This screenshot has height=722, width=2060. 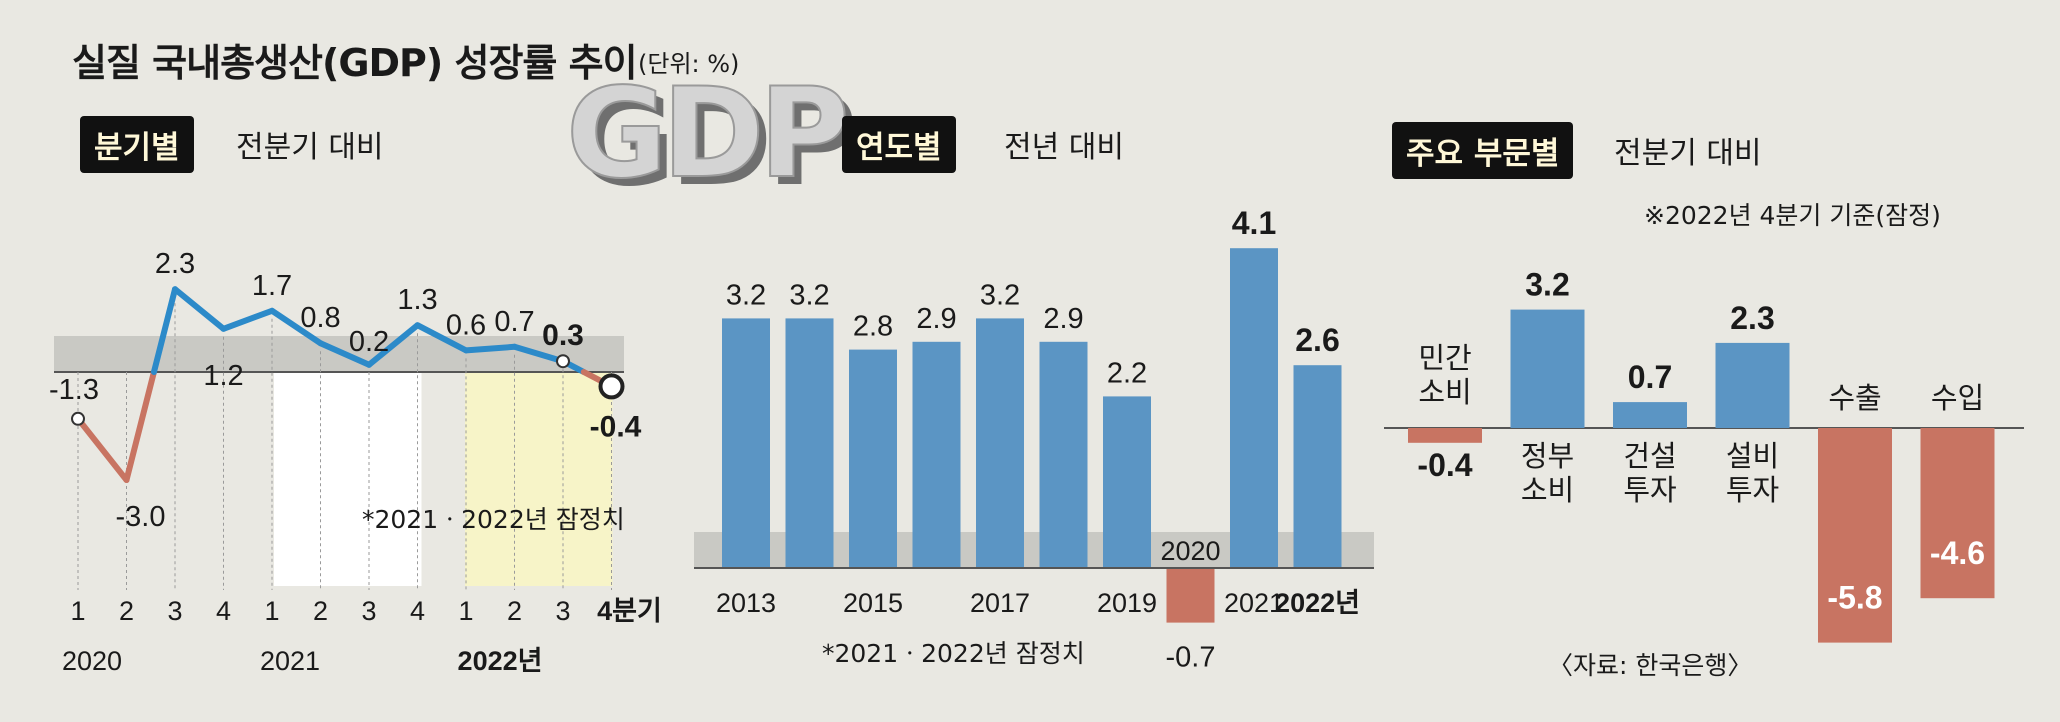 What do you see at coordinates (873, 327) in the screenshot?
I see `data-label: 2.8` at bounding box center [873, 327].